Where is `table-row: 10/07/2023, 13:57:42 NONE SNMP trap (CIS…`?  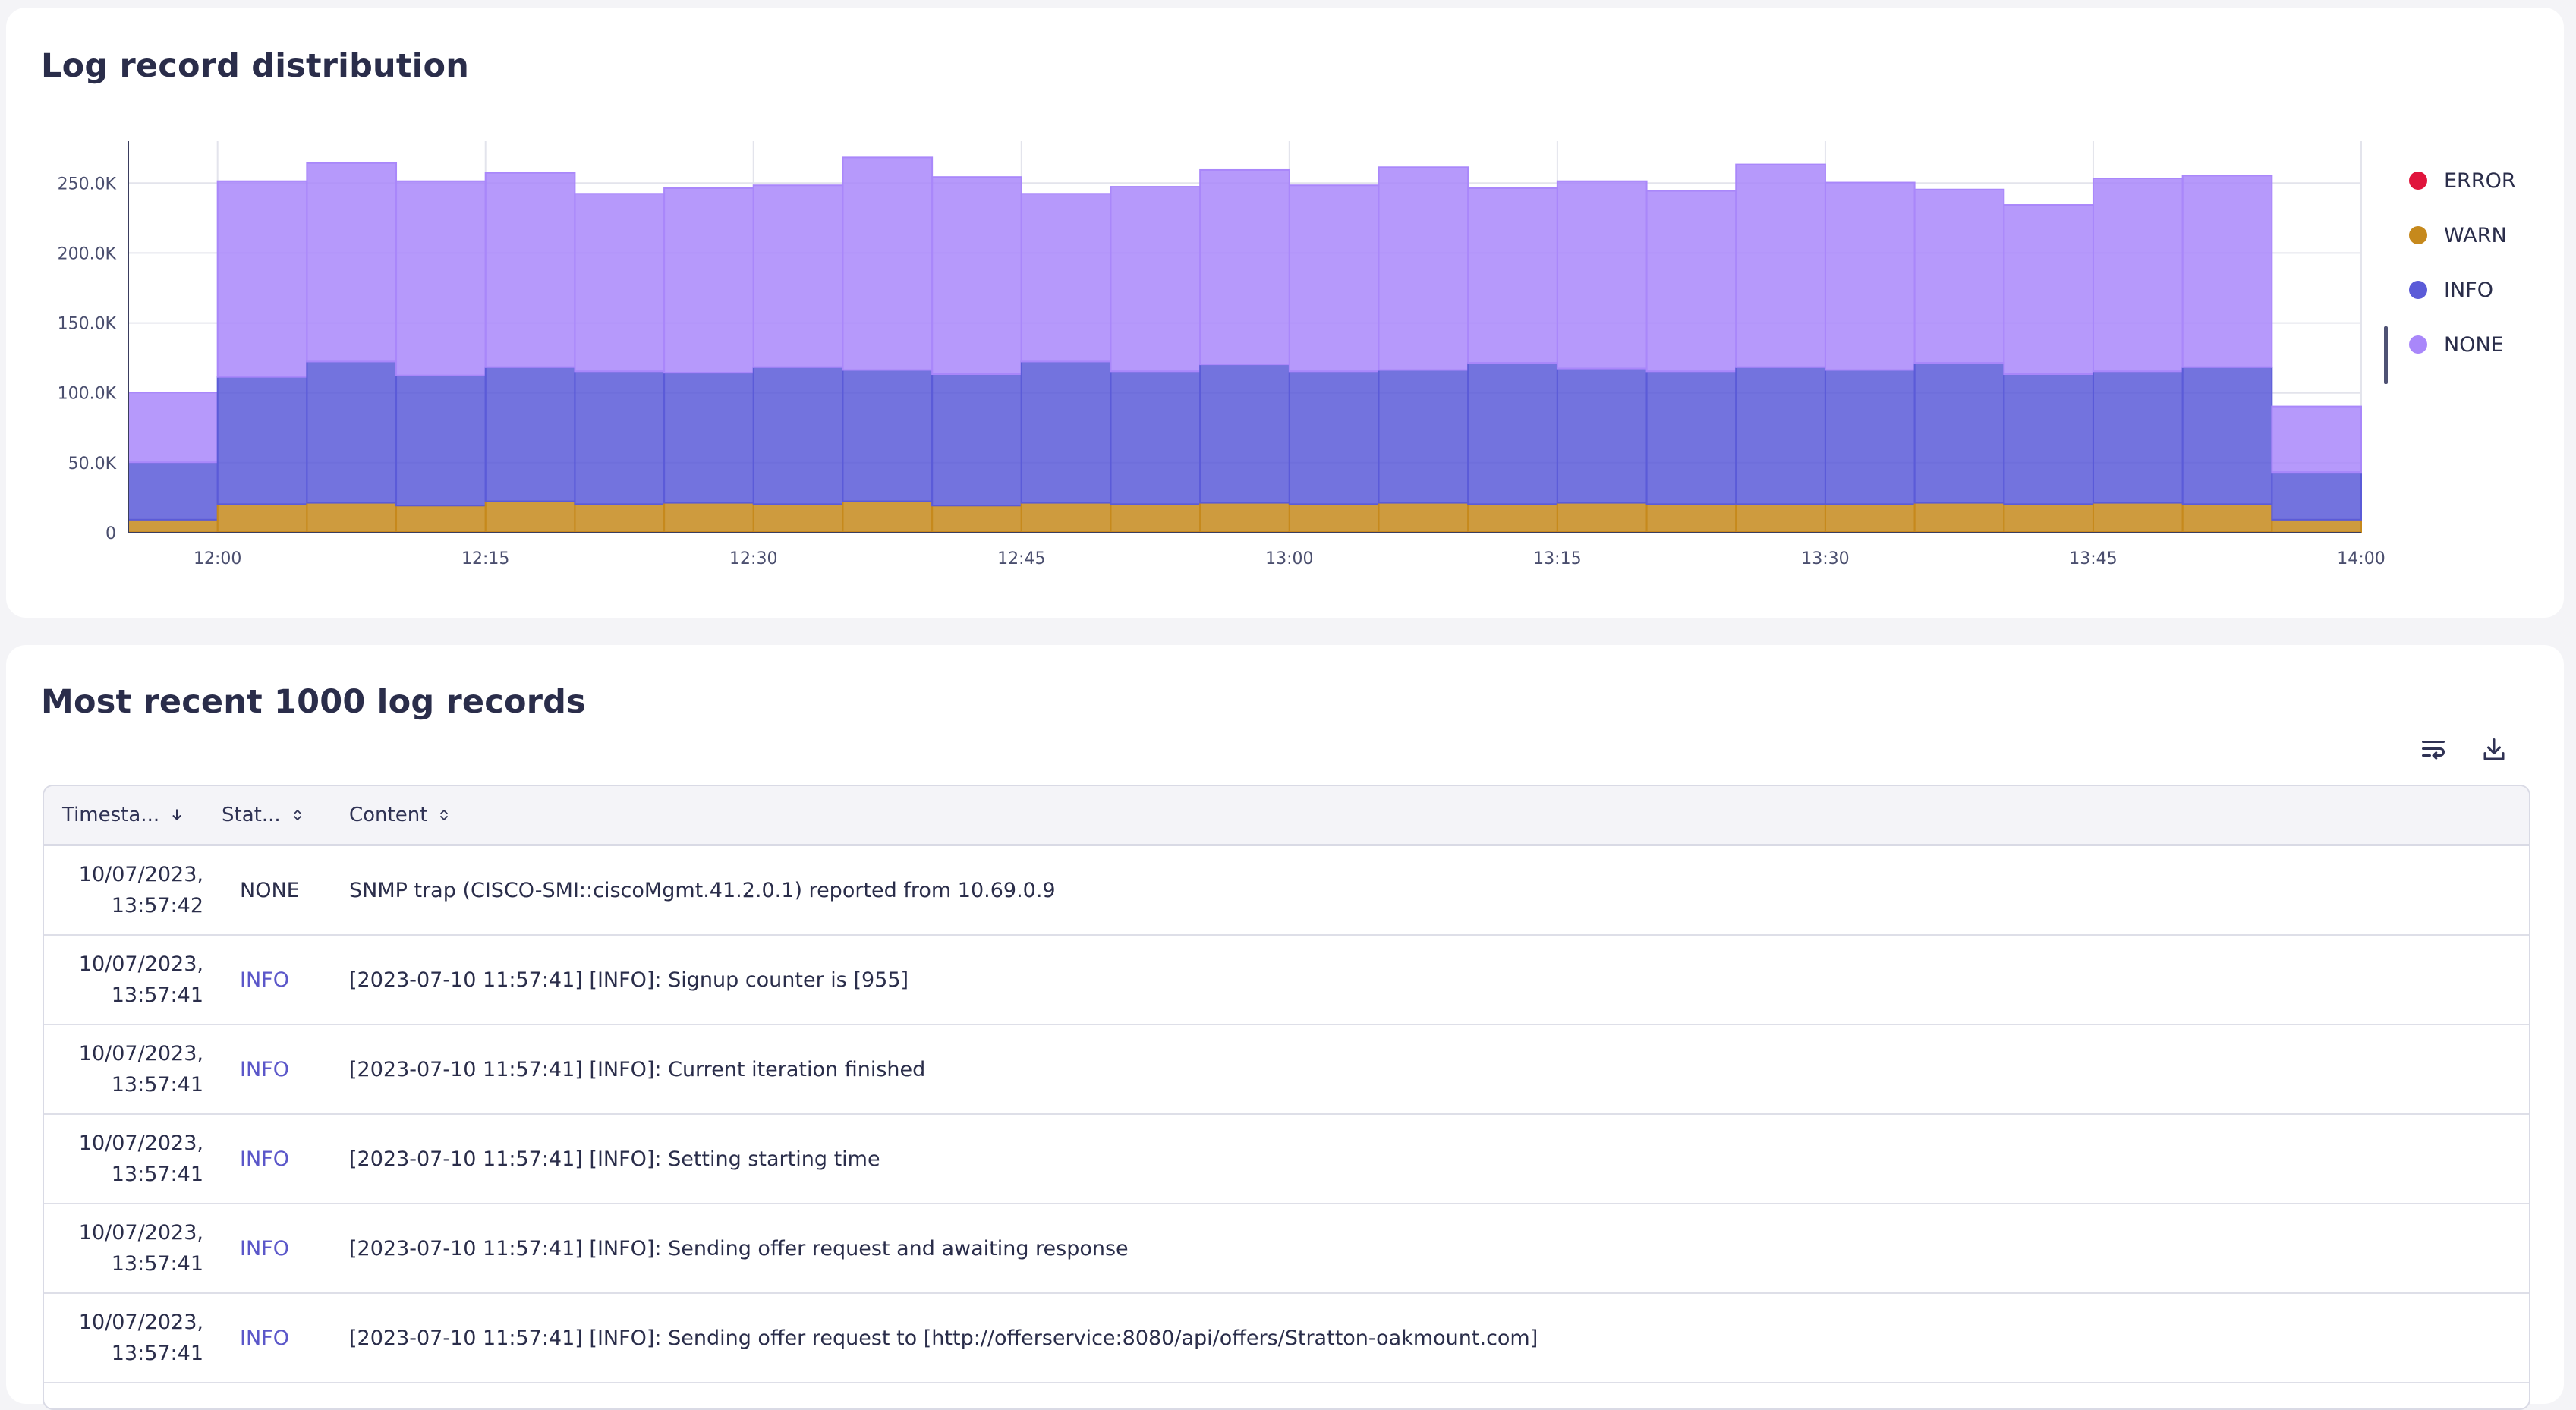
table-row: 10/07/2023, 13:57:42 NONE SNMP trap (CIS… is located at coordinates (1286, 891).